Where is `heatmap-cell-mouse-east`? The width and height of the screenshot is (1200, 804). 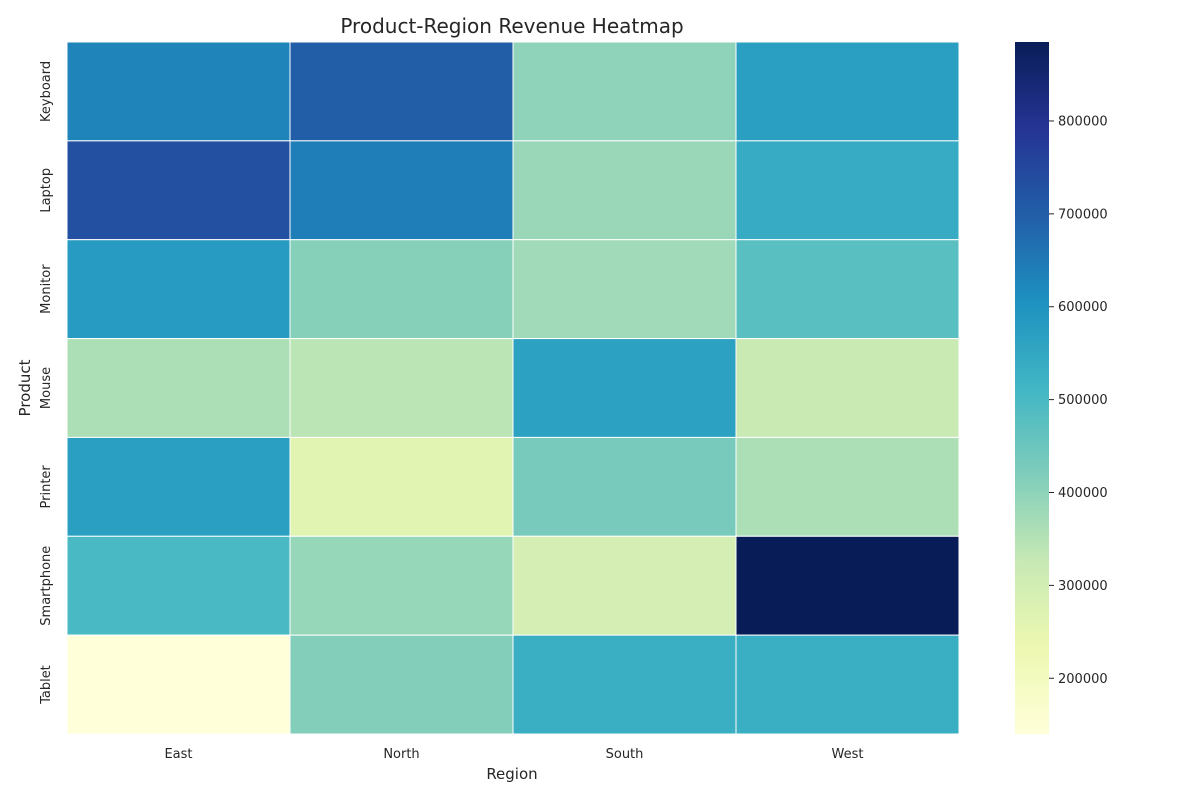
heatmap-cell-mouse-east is located at coordinates (178, 388).